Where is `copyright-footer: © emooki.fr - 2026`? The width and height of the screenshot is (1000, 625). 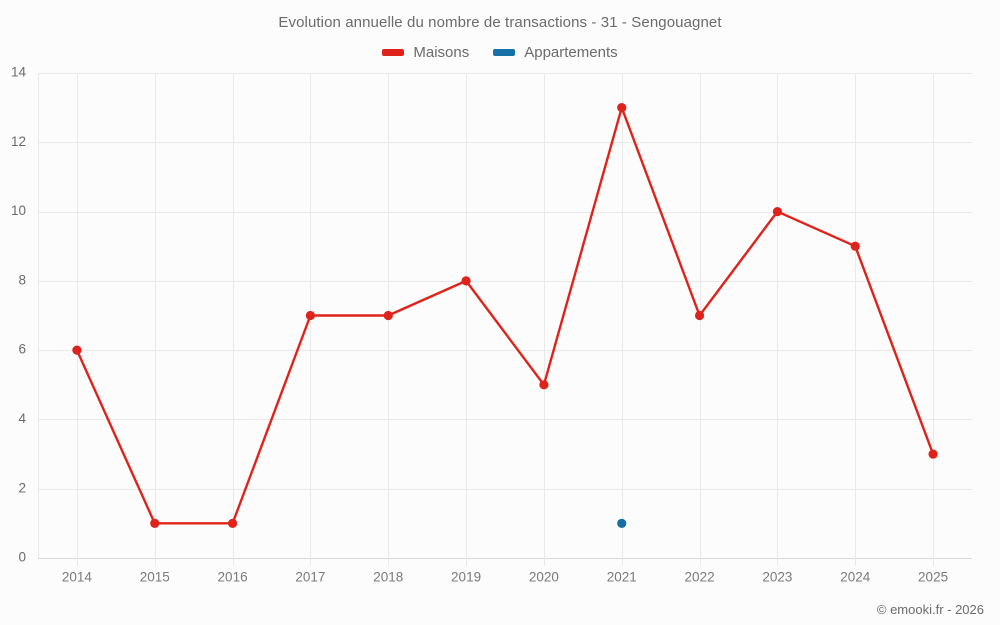
copyright-footer: © emooki.fr - 2026 is located at coordinates (930, 609).